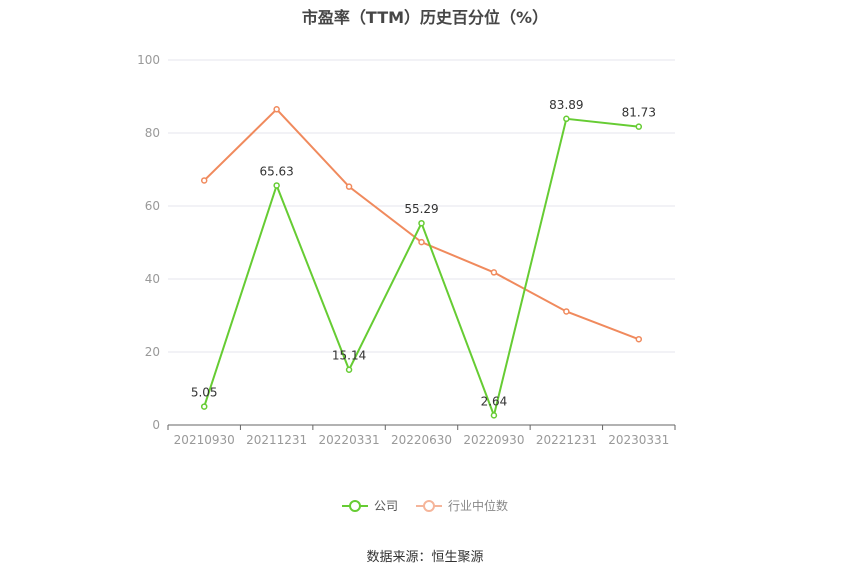  I want to click on data-label: 5.05, so click(204, 393).